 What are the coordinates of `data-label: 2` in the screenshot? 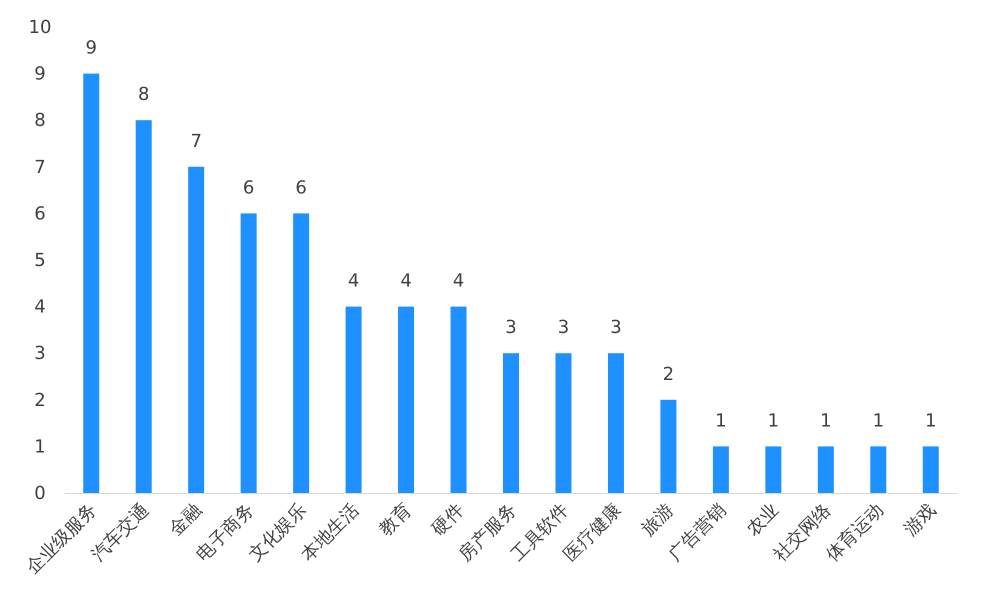 It's located at (668, 374).